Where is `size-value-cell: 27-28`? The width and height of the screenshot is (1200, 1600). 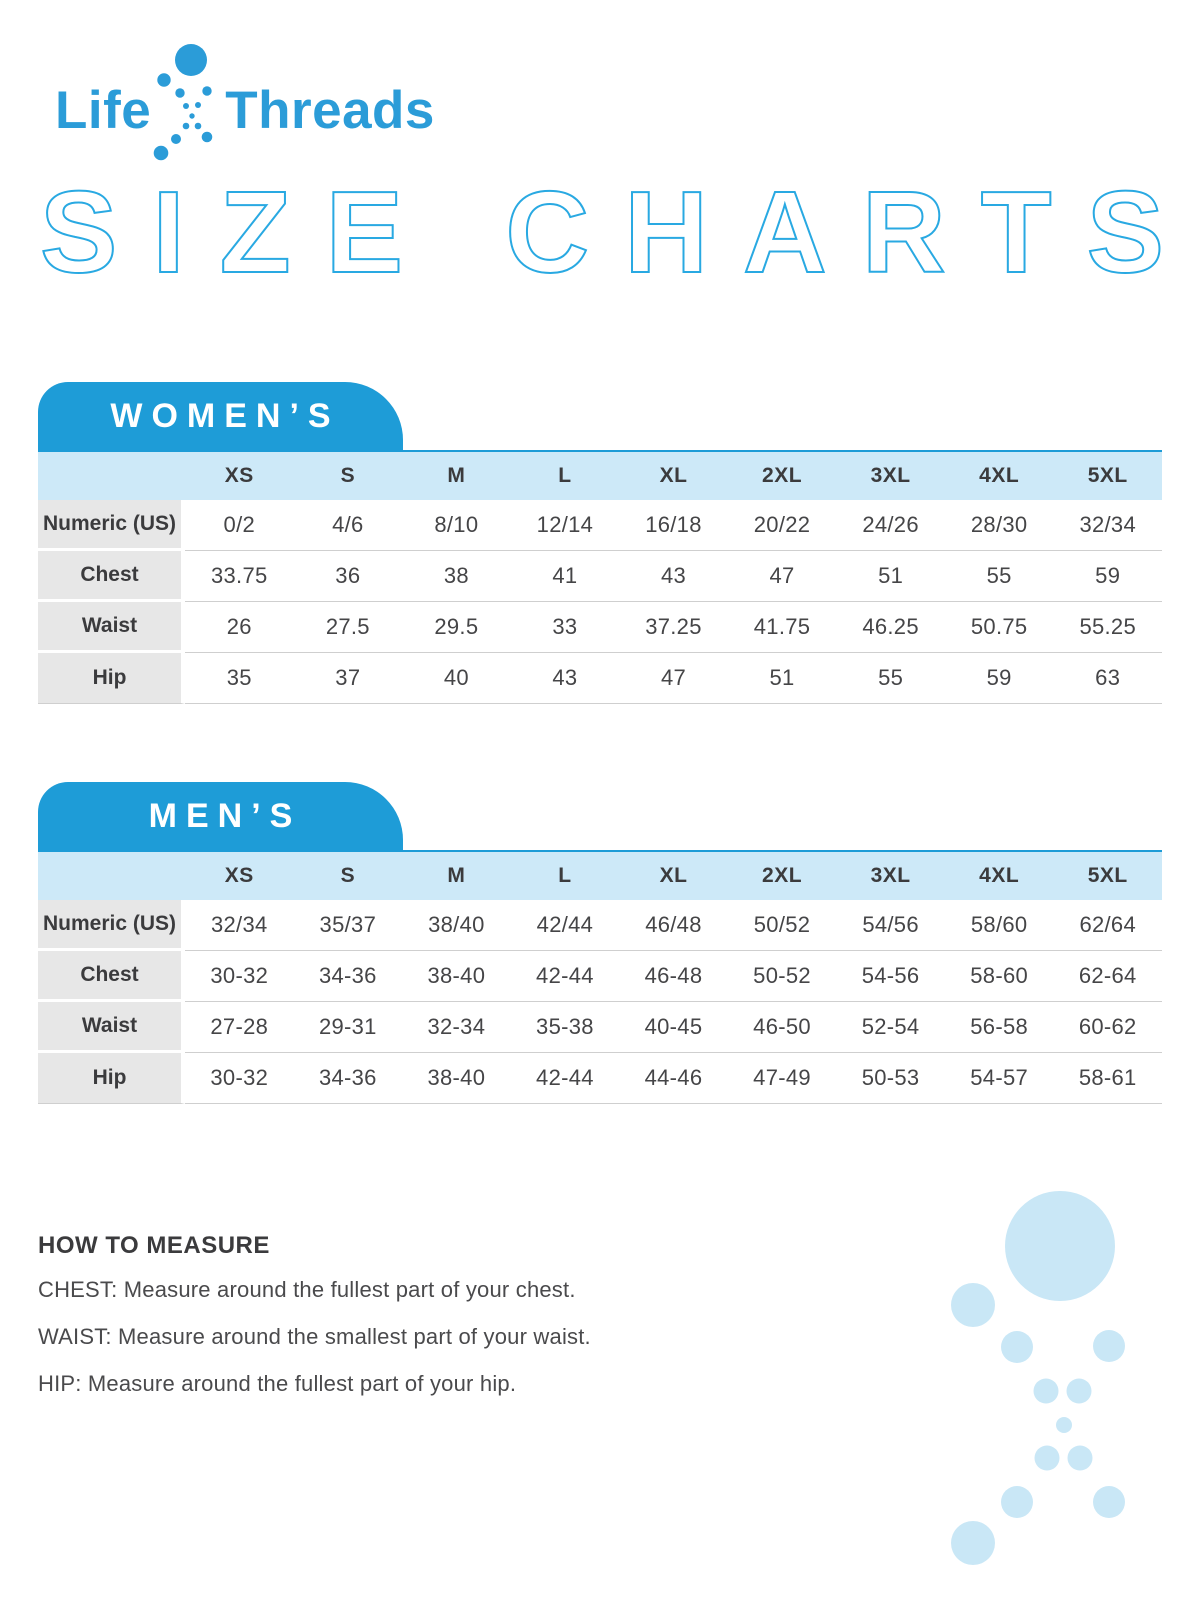
size-value-cell: 27-28 is located at coordinates (239, 1027).